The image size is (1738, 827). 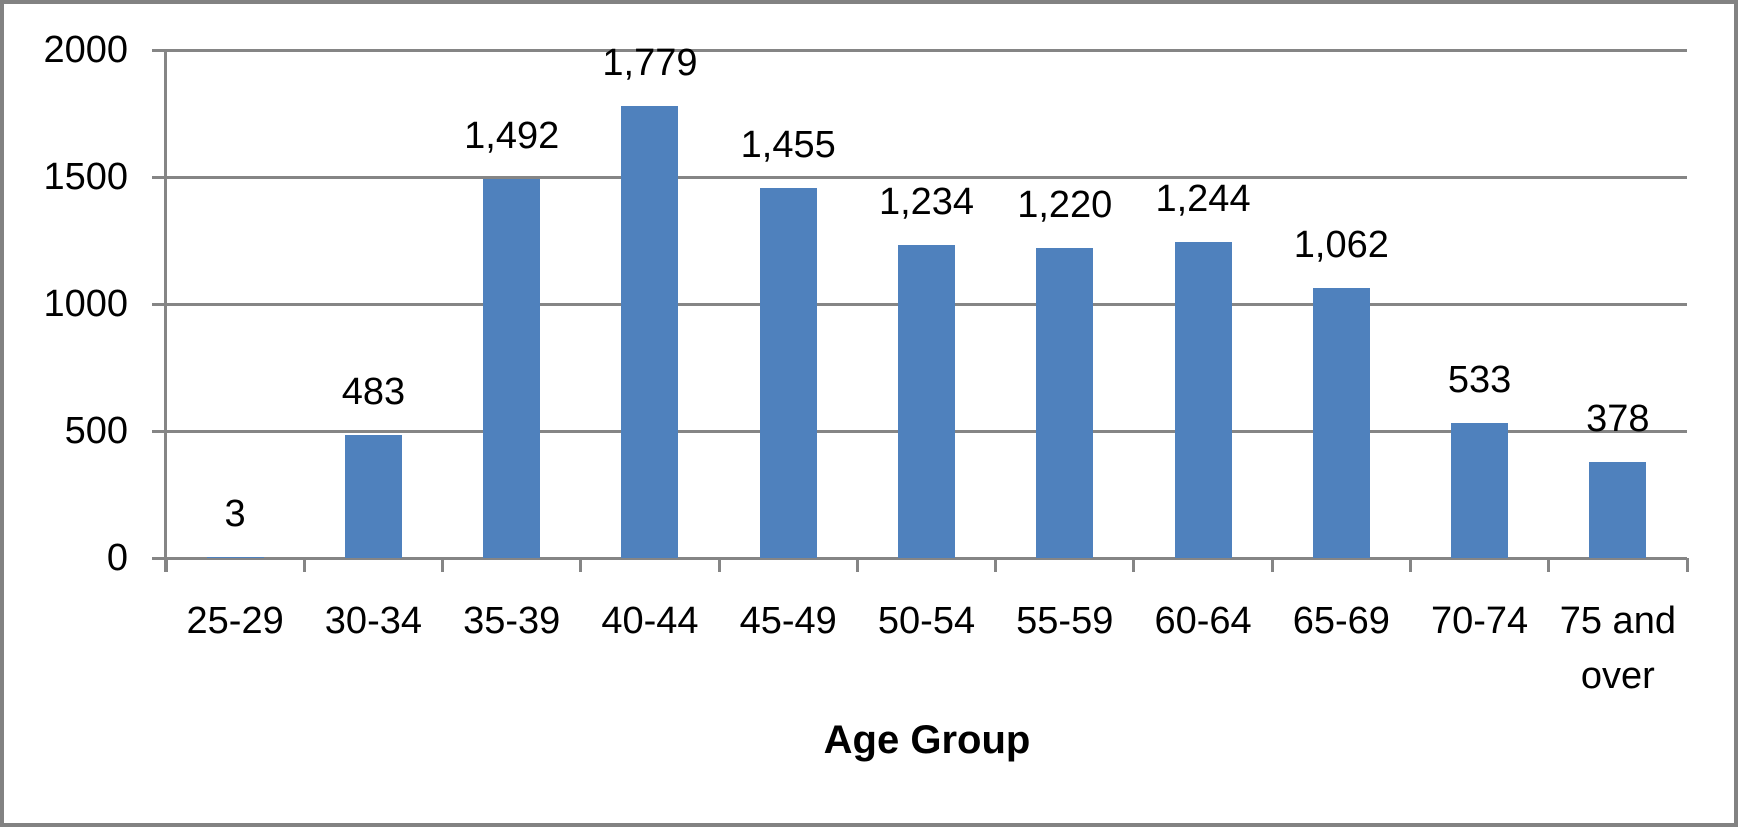 What do you see at coordinates (165, 310) in the screenshot?
I see `y-axis-line` at bounding box center [165, 310].